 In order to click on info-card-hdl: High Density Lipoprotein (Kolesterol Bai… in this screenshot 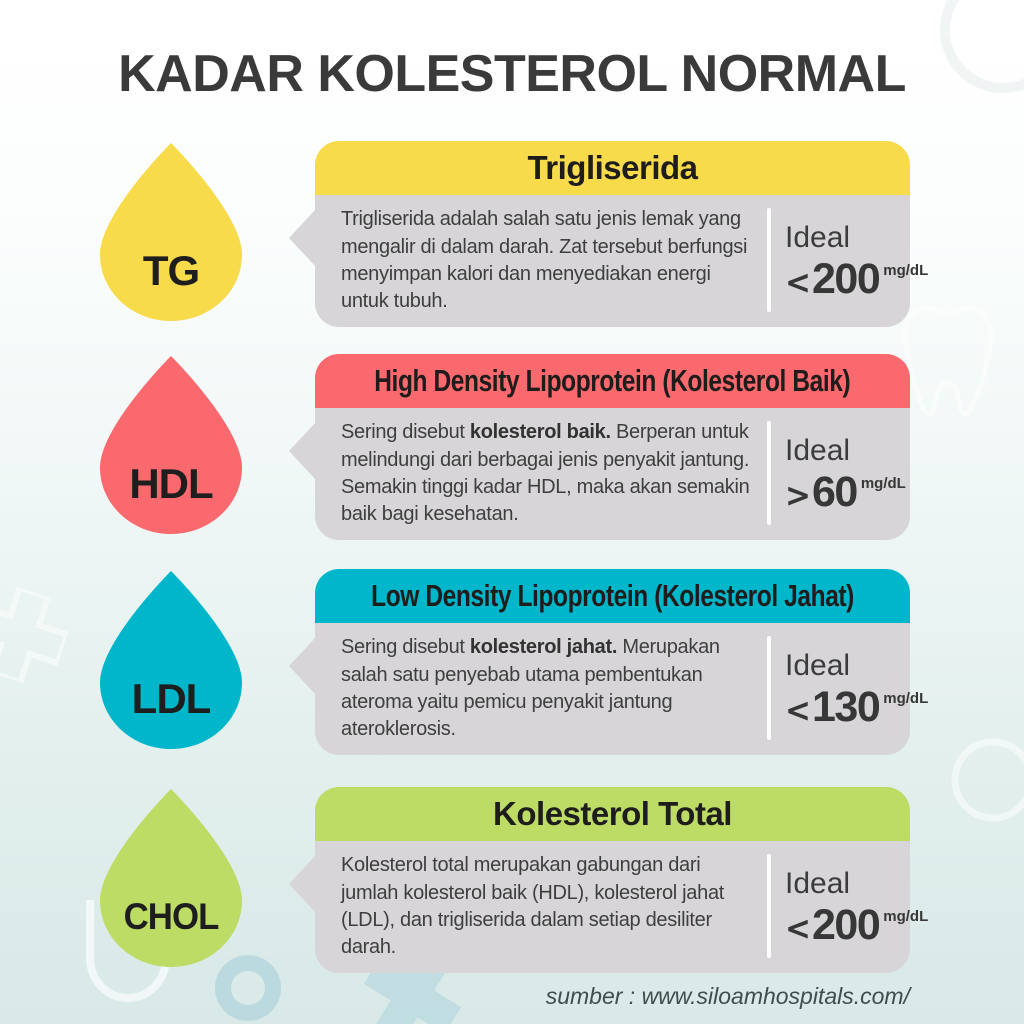, I will do `click(599, 447)`.